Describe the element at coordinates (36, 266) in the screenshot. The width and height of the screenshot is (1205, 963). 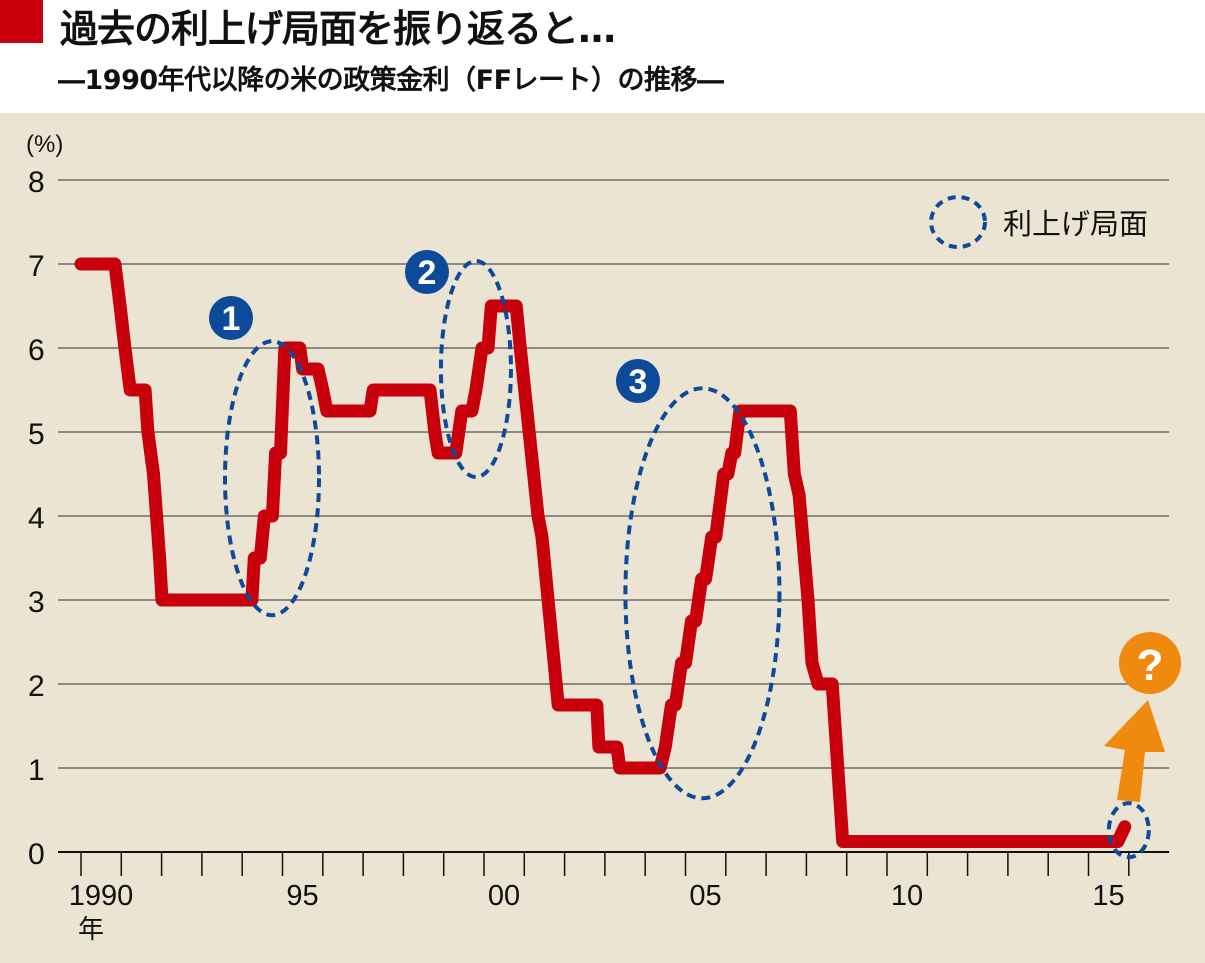
I see `y-tick-label-7: 7` at that location.